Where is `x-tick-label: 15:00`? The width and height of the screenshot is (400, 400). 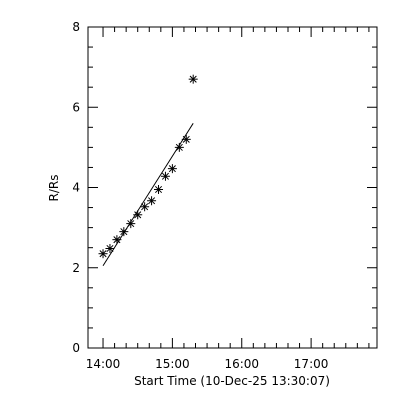 x-tick-label: 15:00 is located at coordinates (172, 364).